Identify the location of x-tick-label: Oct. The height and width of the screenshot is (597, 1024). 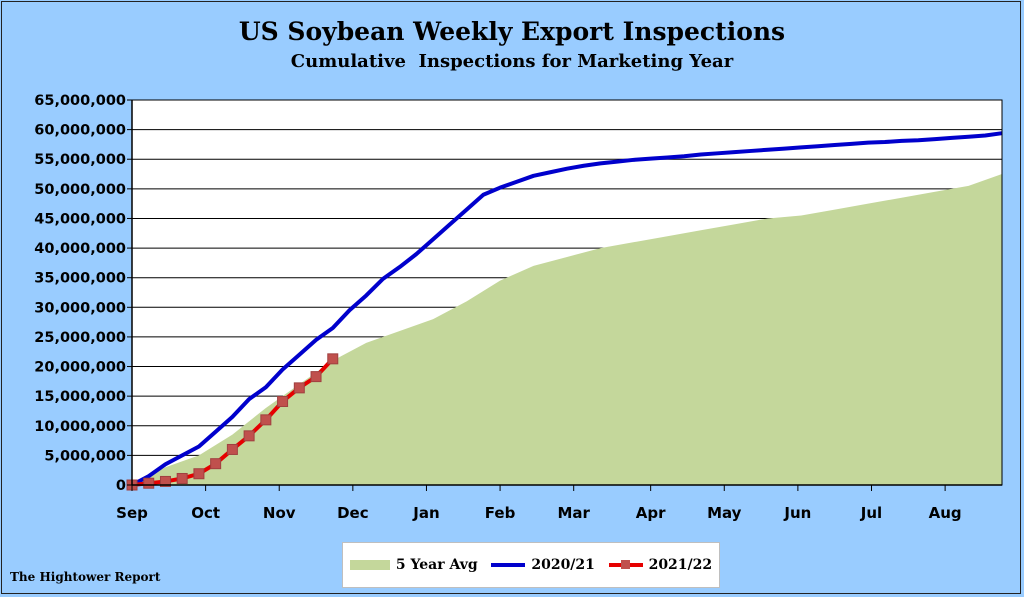
(205, 513).